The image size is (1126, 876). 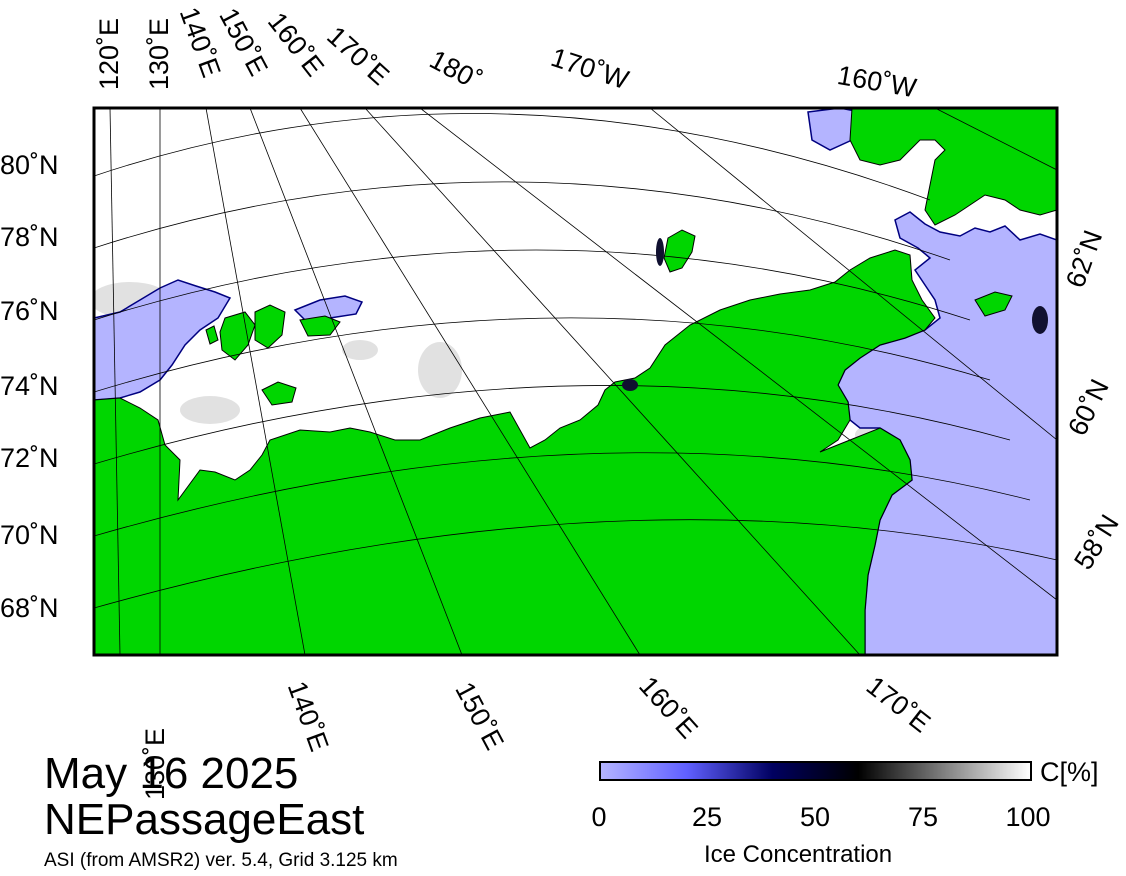 I want to click on colorbar-tick-25: 25, so click(x=707, y=817).